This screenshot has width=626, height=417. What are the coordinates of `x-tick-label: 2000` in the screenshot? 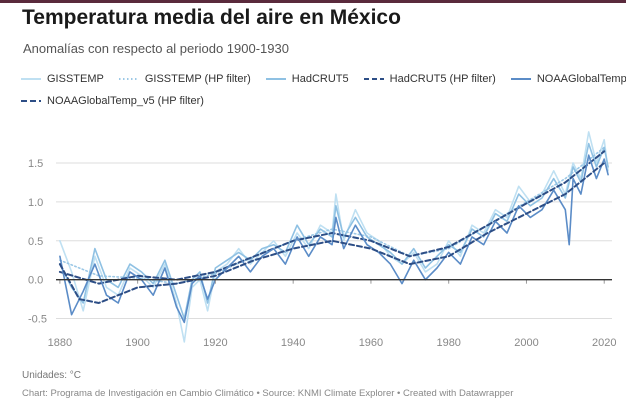 It's located at (526, 343).